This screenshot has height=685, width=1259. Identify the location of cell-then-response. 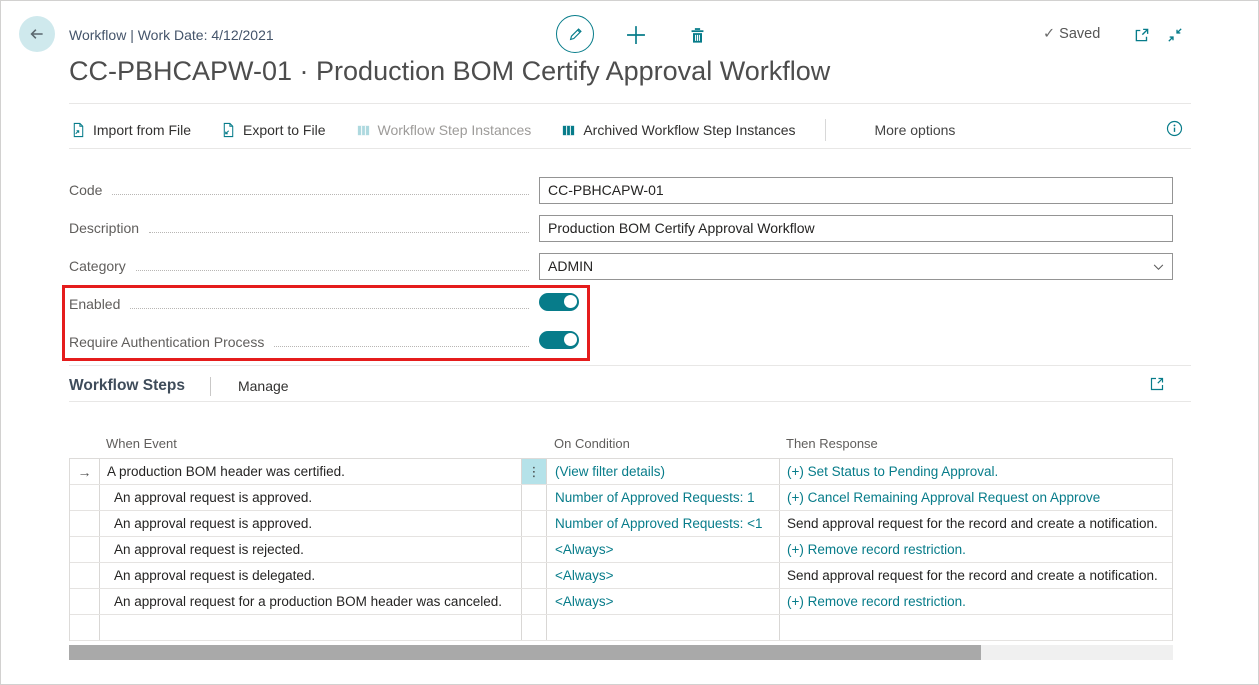
(976, 627).